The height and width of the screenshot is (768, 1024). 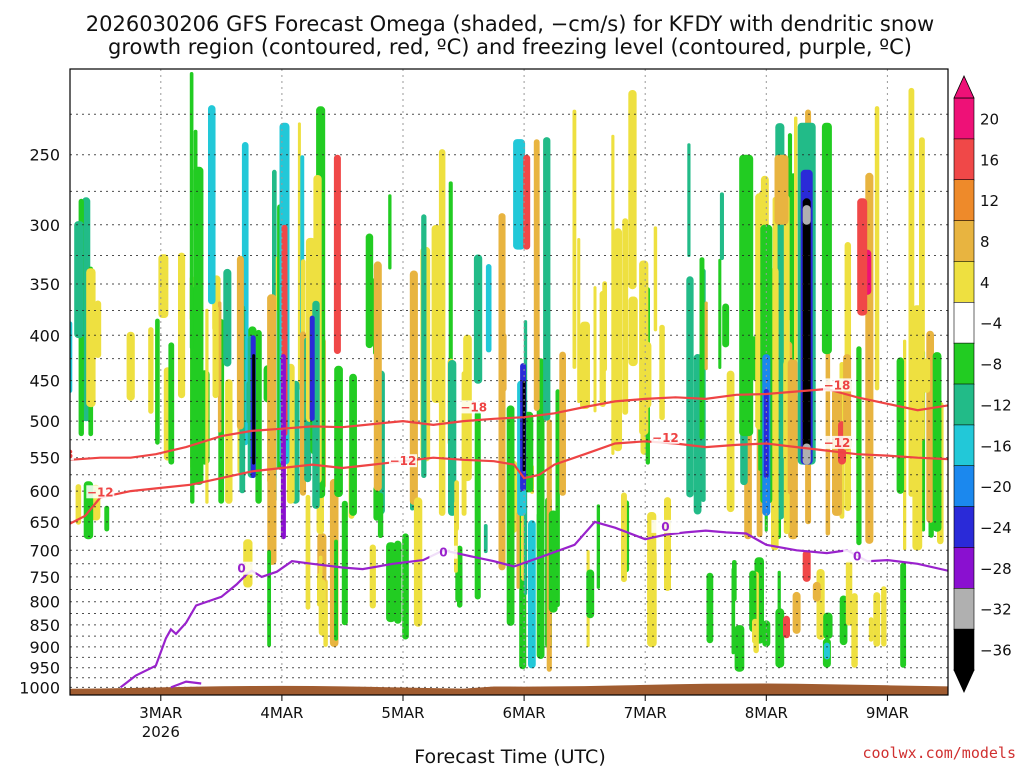 I want to click on terrain, so click(x=509, y=689).